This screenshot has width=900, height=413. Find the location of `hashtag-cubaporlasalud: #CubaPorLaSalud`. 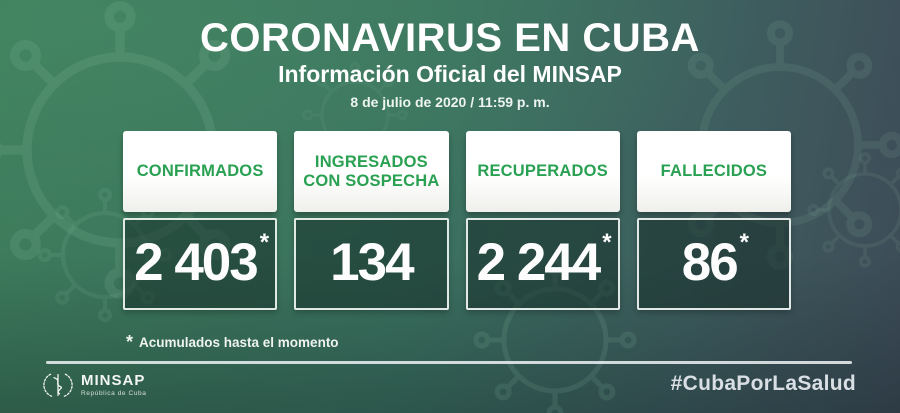

hashtag-cubaporlasalud: #CubaPorLaSalud is located at coordinates (763, 383).